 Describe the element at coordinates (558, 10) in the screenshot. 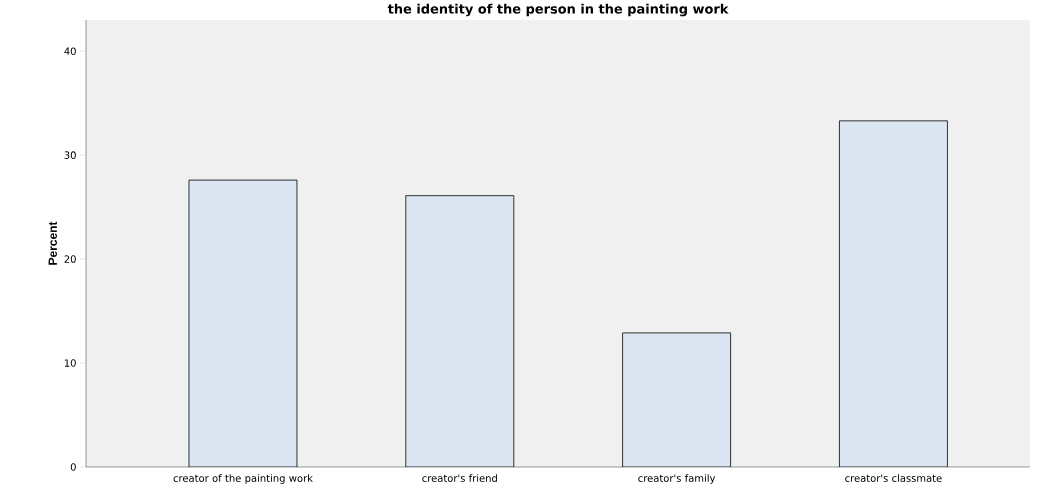

I see `chart-title: the identity of the person in the painting work` at that location.